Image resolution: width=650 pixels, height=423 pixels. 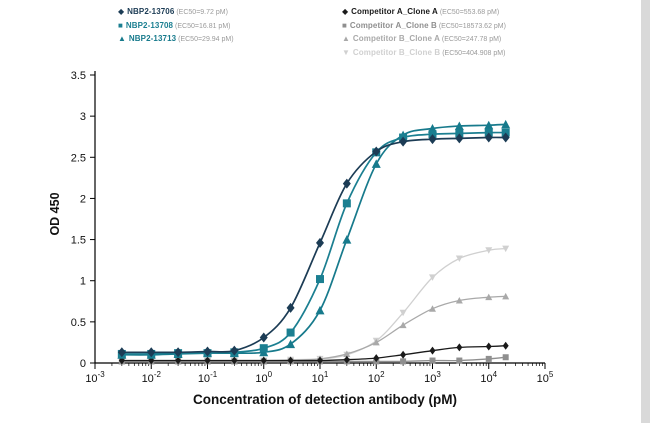 I want to click on legend-series-name: NBP2-13708, so click(x=149, y=25).